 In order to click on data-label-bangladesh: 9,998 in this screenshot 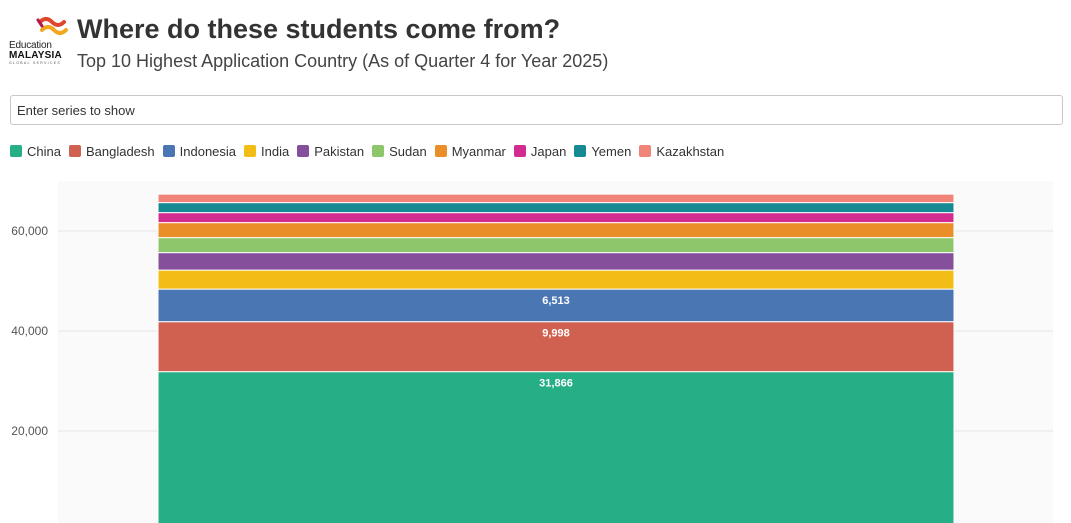, I will do `click(556, 334)`.